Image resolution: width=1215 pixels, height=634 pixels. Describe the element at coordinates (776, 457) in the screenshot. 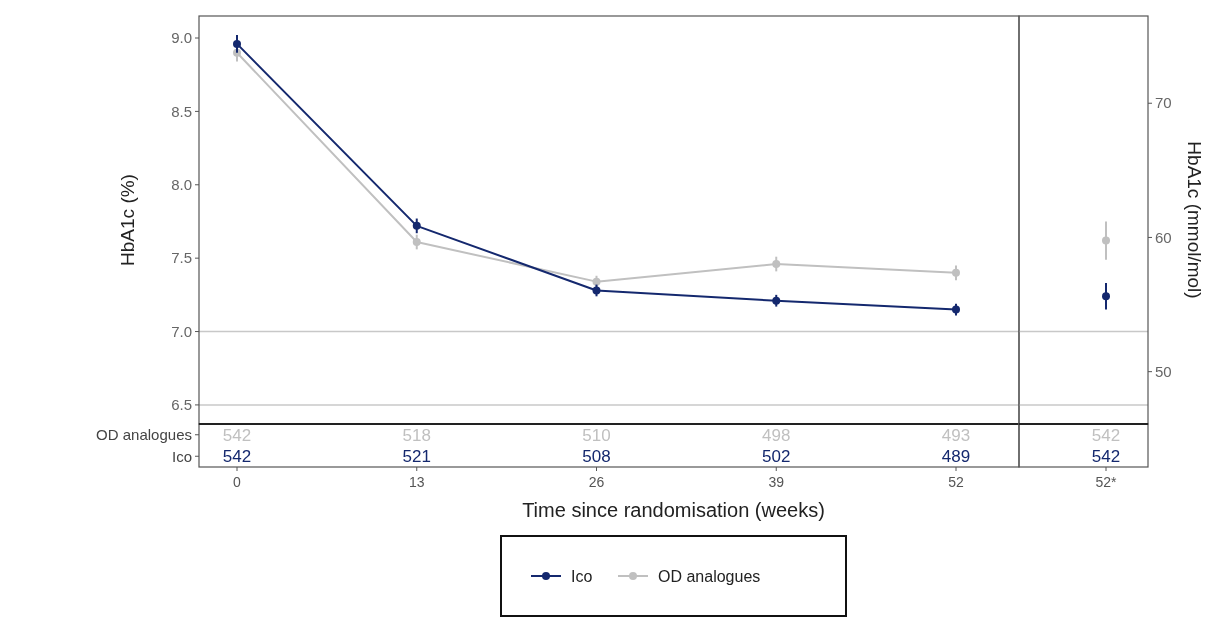

I see `text: 502` at that location.